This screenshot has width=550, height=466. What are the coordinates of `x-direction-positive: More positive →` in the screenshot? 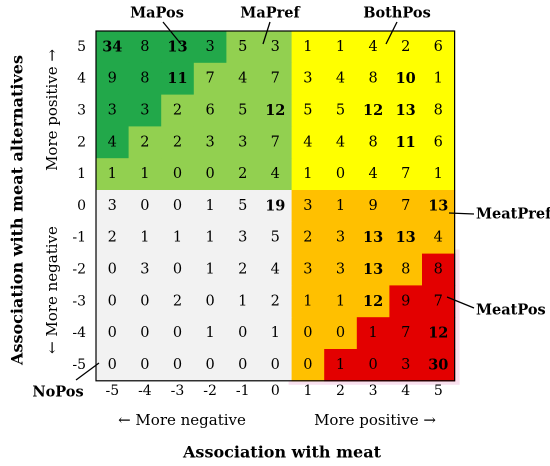 It's located at (375, 420).